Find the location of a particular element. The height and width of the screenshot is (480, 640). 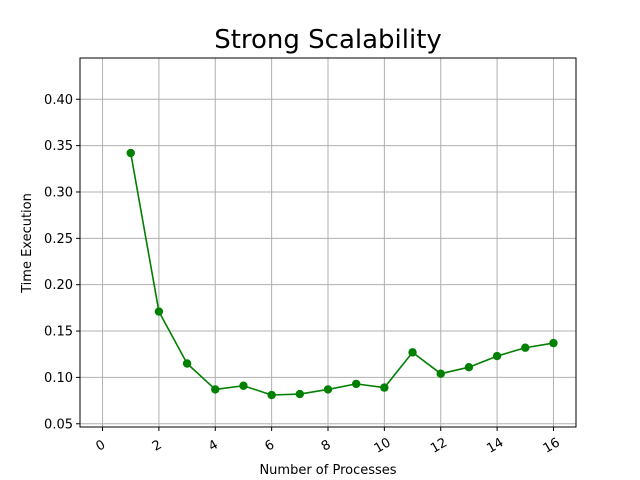

y-tick-label: 0.20 is located at coordinates (58, 285).